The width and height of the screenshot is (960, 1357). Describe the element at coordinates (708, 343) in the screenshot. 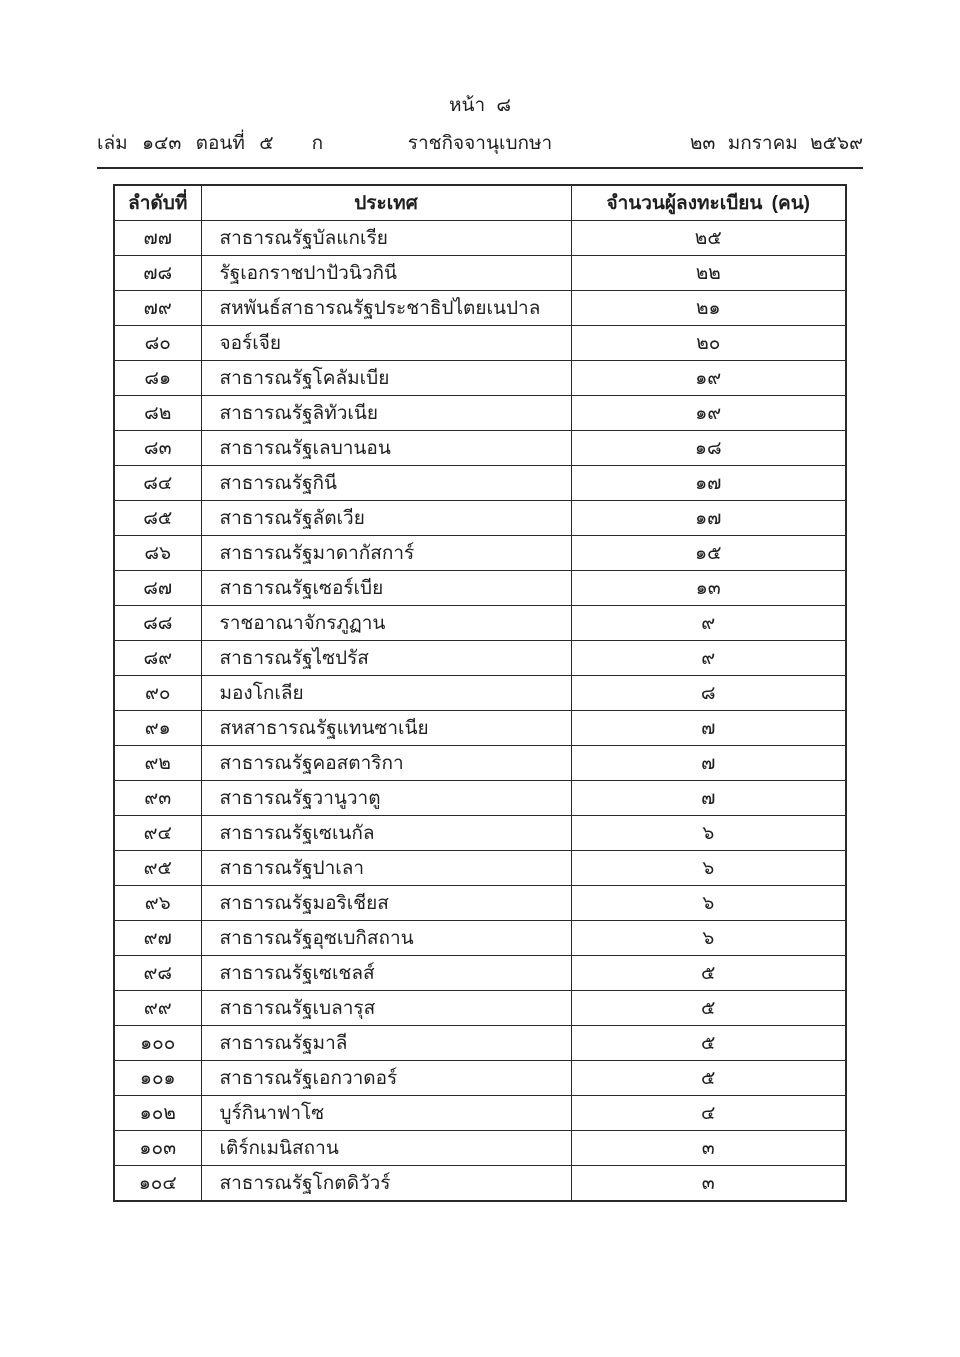

I see `registrant-count-cell: ๒๐` at that location.